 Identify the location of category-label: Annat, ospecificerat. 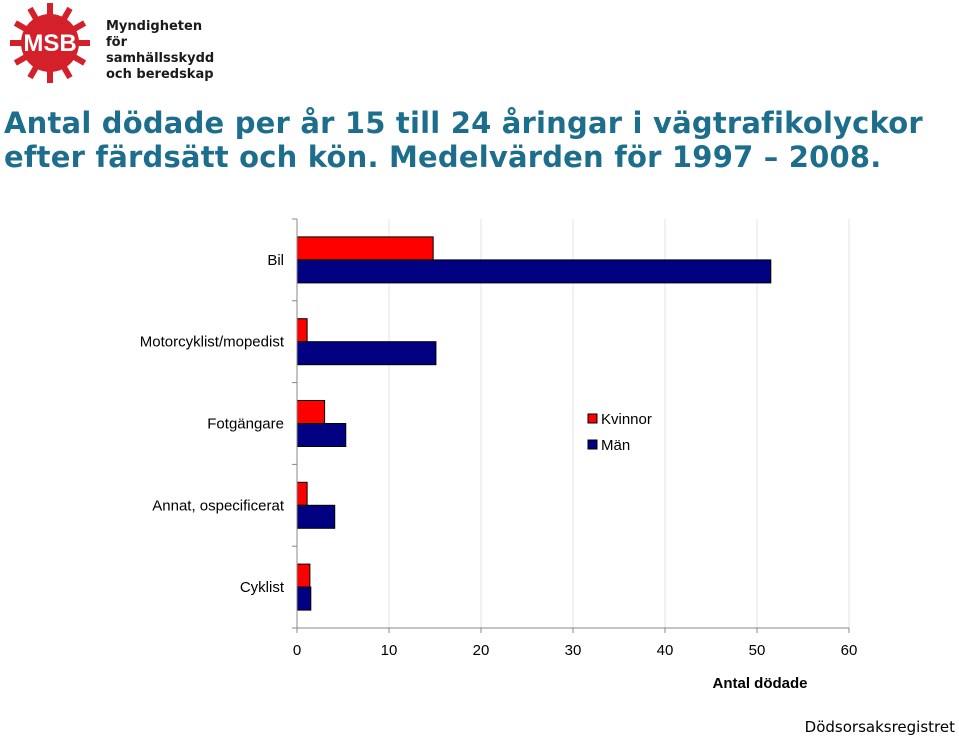
(218, 505).